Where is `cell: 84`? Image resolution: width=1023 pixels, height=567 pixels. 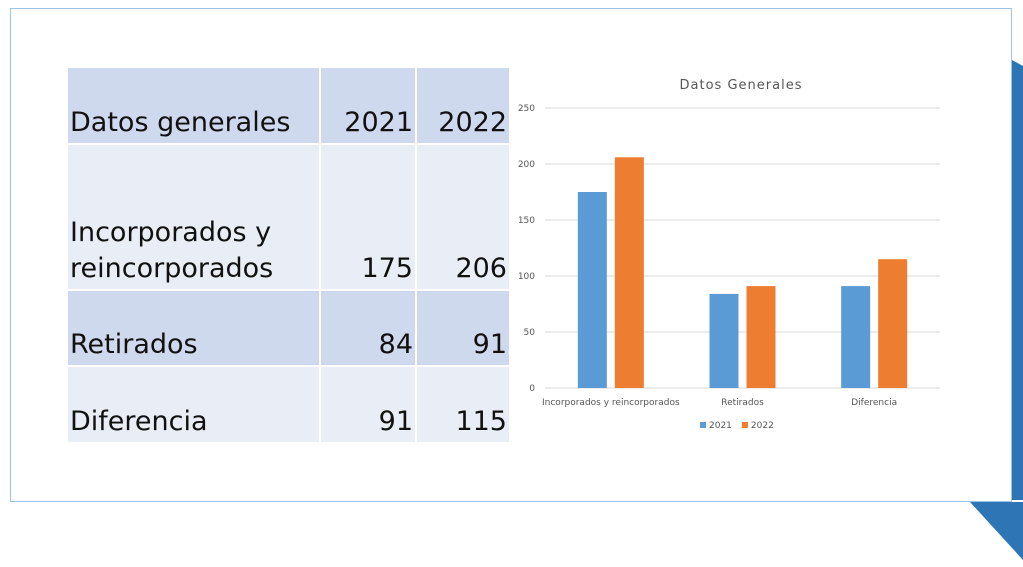
cell: 84 is located at coordinates (368, 328).